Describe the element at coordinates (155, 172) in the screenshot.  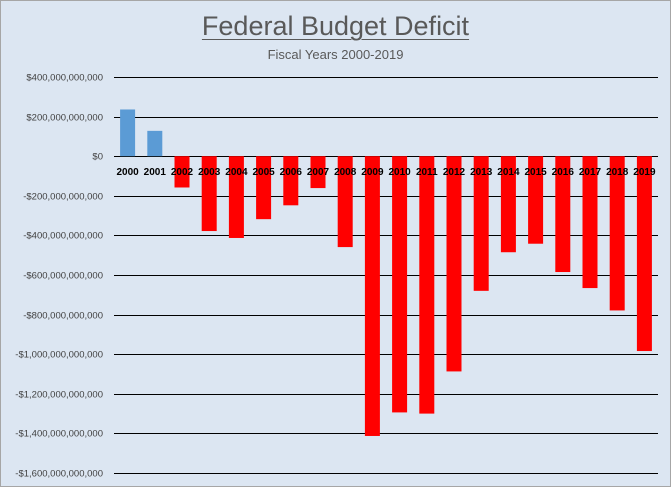
I see `x-tick-label: 2001` at that location.